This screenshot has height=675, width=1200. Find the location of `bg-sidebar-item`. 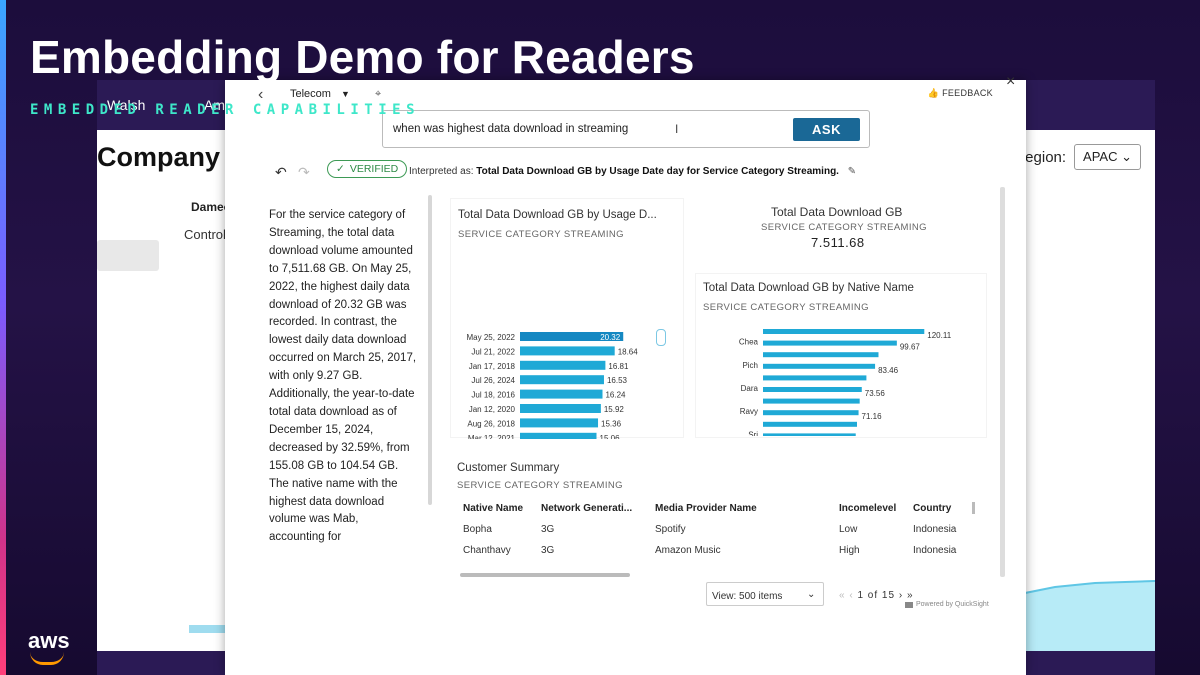

bg-sidebar-item is located at coordinates (128, 255).